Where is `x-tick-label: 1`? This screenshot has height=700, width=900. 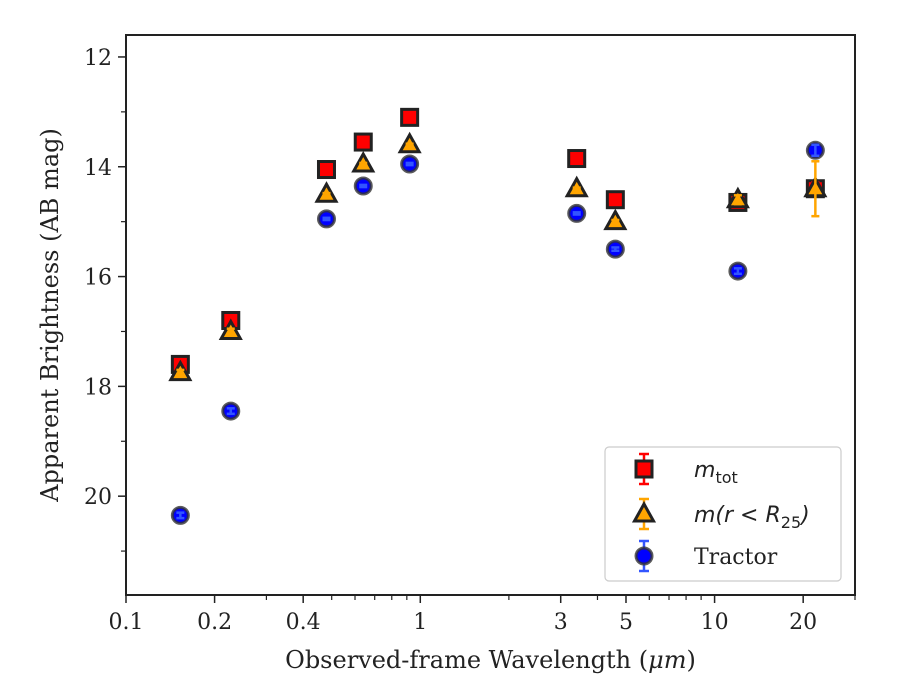
x-tick-label: 1 is located at coordinates (420, 622).